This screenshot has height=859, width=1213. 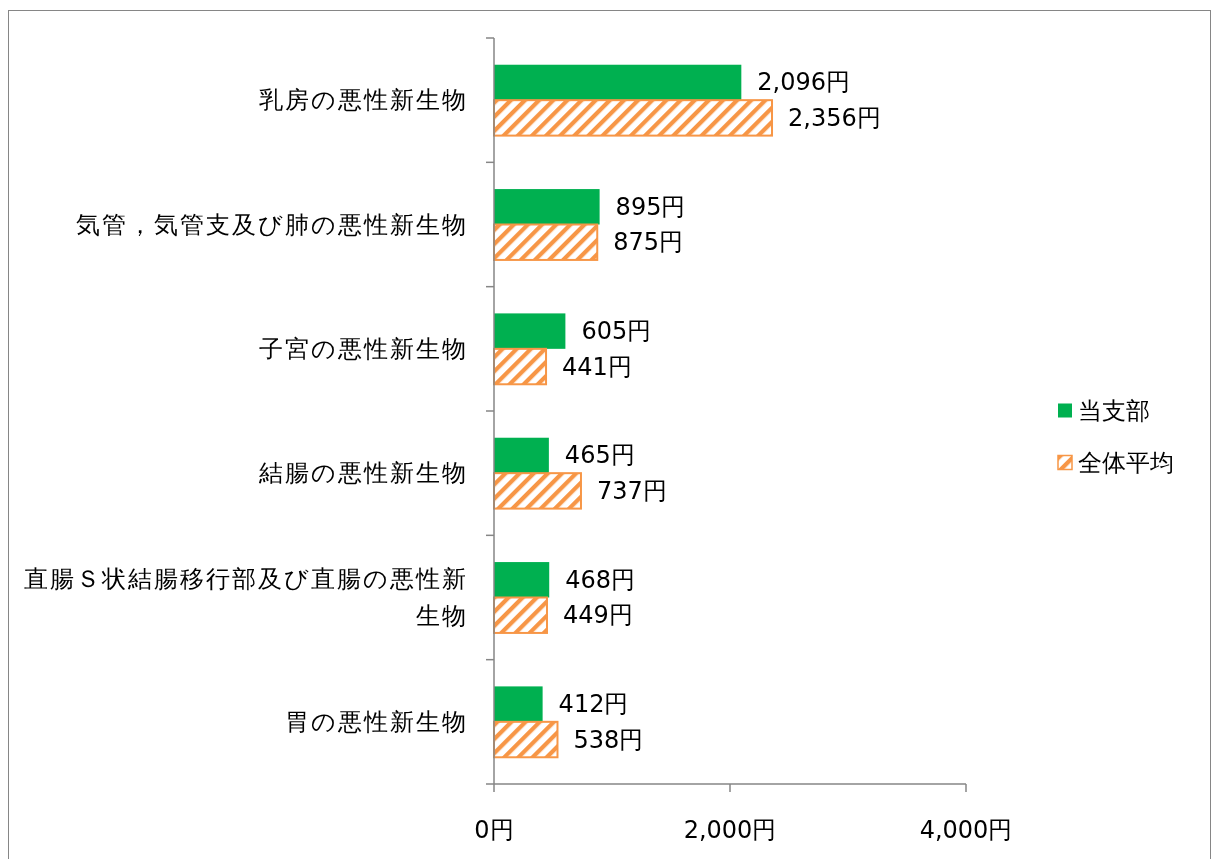 I want to click on x-tick-label: 0円, so click(x=494, y=830).